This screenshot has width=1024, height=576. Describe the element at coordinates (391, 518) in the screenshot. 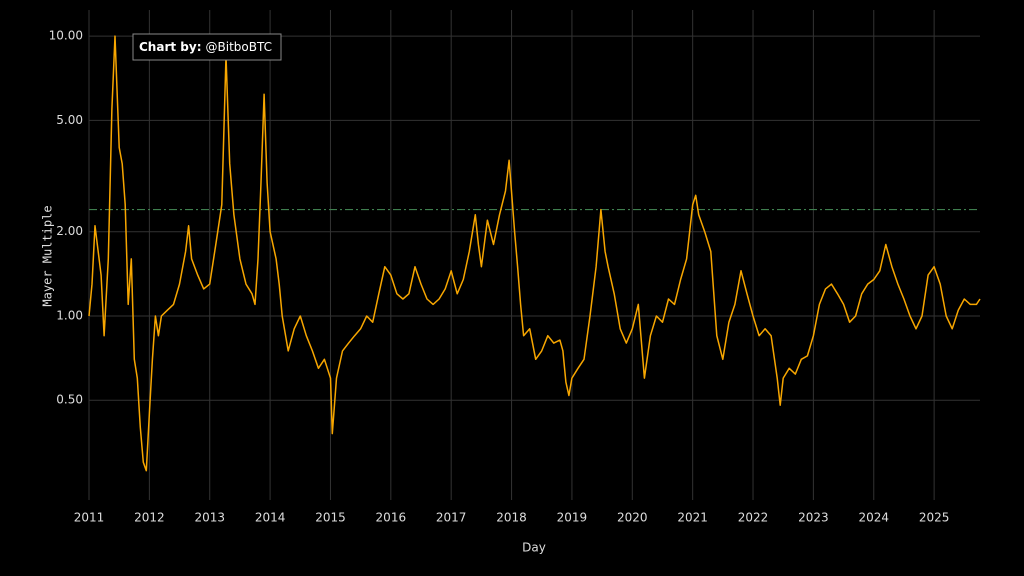

I see `x-tick-label: 2016` at that location.